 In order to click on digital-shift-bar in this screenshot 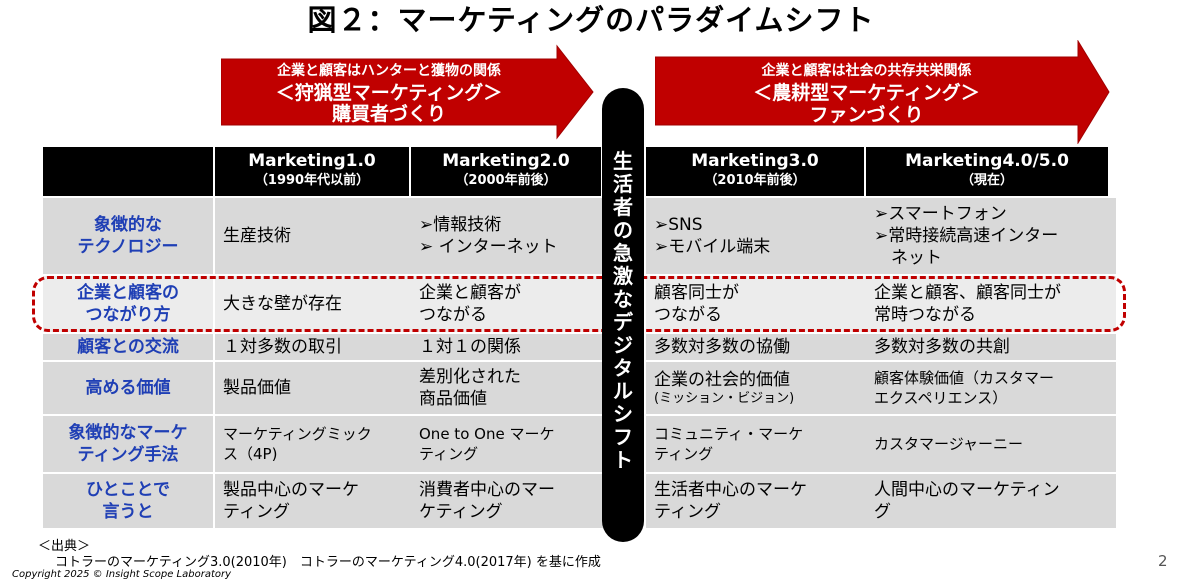, I will do `click(623, 315)`.